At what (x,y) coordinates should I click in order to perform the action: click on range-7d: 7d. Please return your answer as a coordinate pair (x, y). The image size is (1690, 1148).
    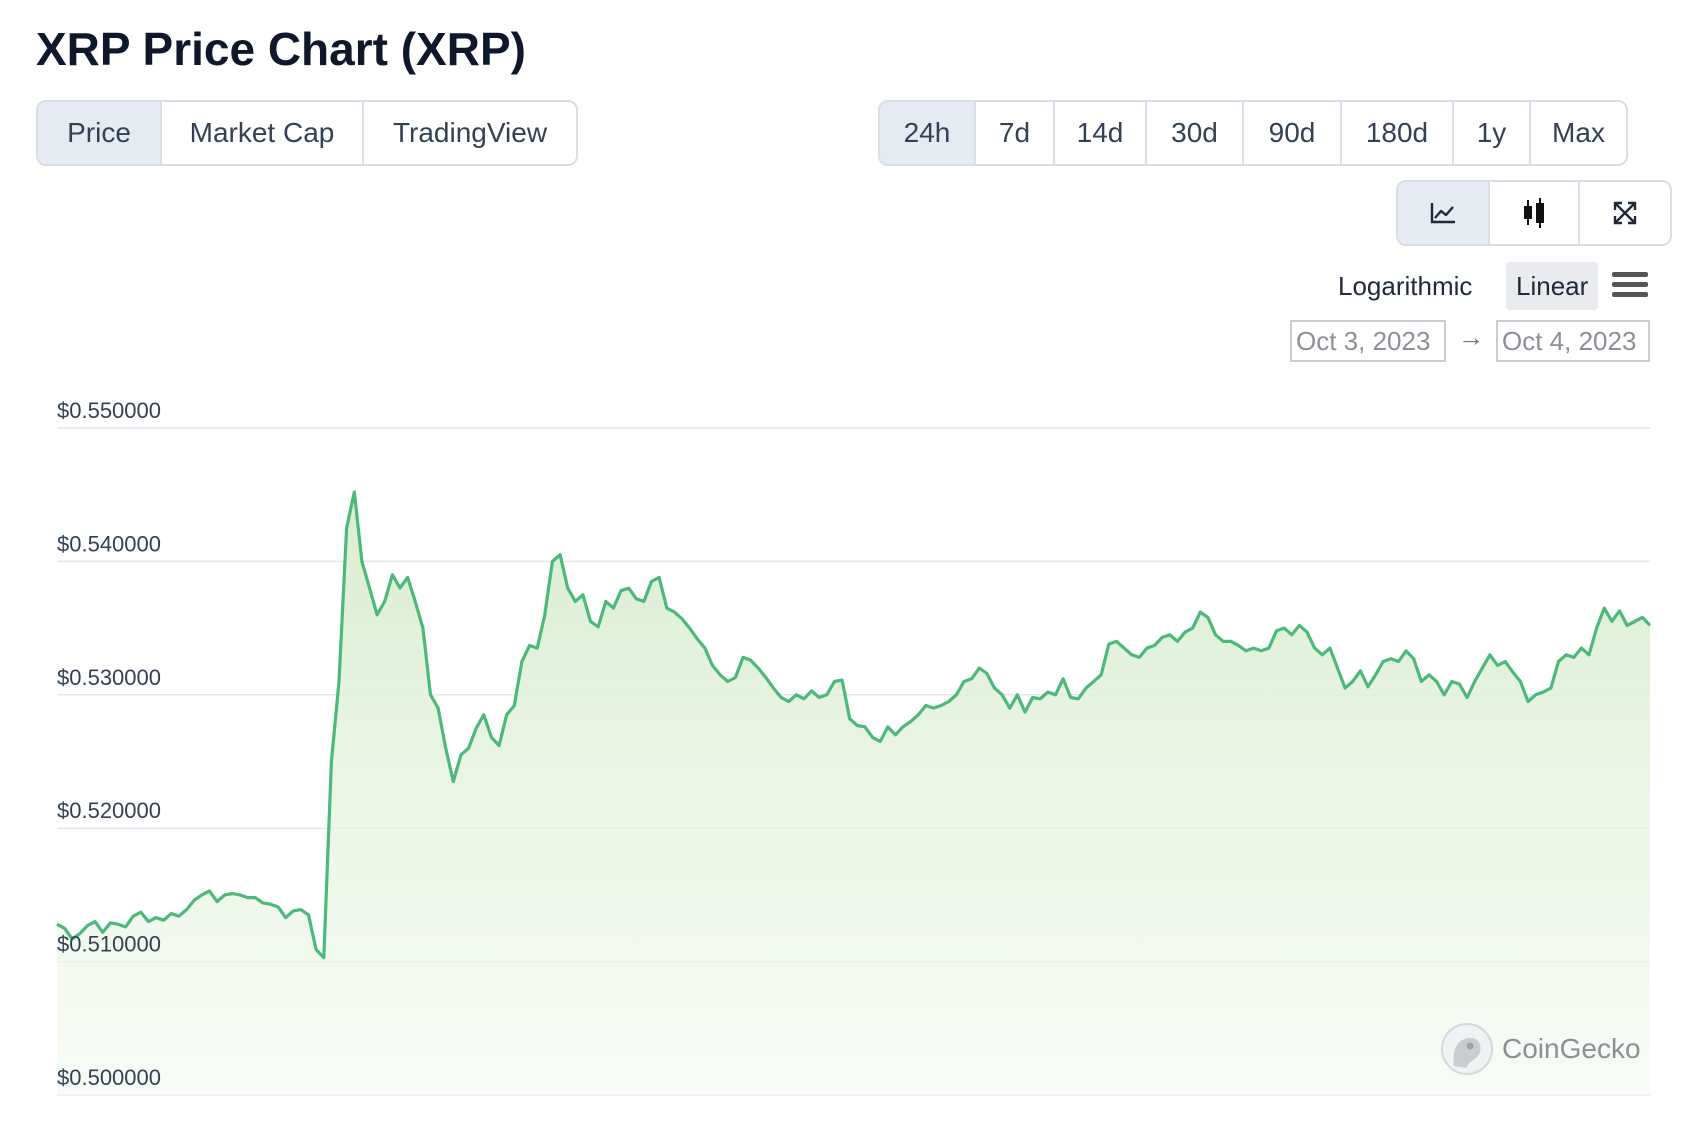
    Looking at the image, I should click on (1015, 133).